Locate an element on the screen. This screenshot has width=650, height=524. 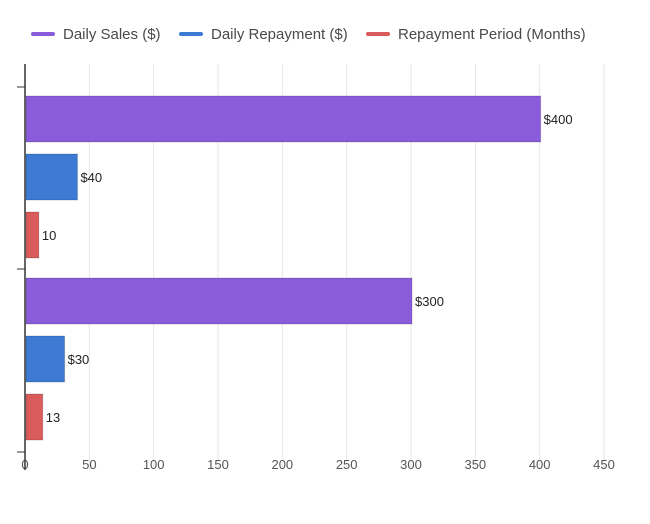
x-tick-label-3: 150 is located at coordinates (218, 464).